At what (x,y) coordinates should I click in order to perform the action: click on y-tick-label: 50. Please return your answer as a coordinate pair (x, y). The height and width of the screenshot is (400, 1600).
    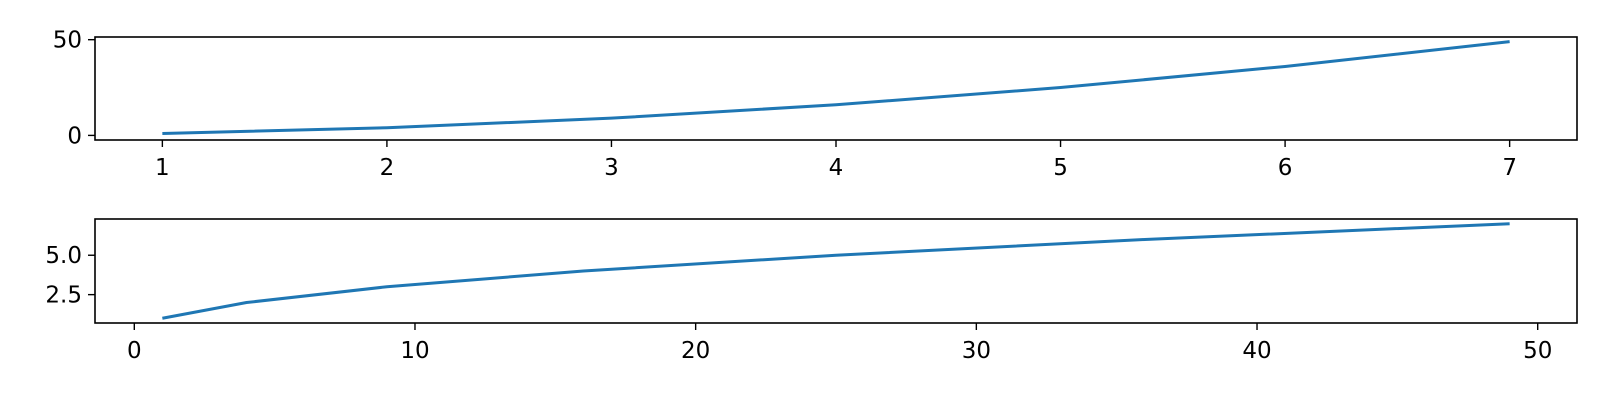
    Looking at the image, I should click on (67, 41).